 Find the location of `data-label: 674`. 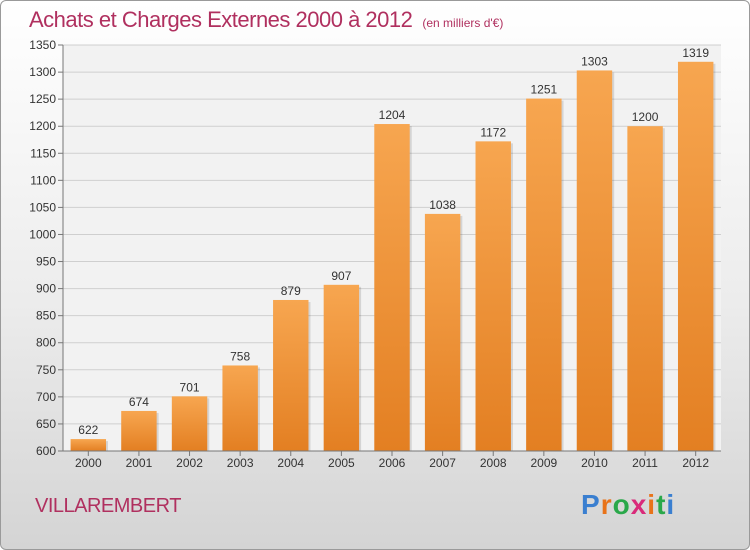

data-label: 674 is located at coordinates (139, 402).